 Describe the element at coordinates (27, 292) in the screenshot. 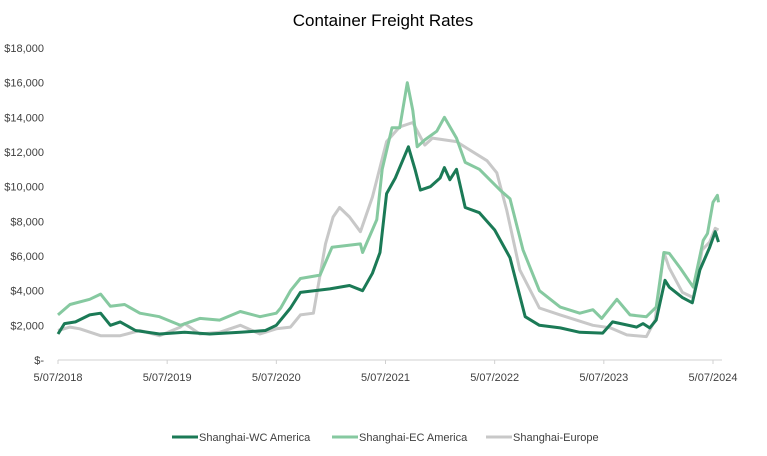

I see `y-tick-label: $4,000` at that location.